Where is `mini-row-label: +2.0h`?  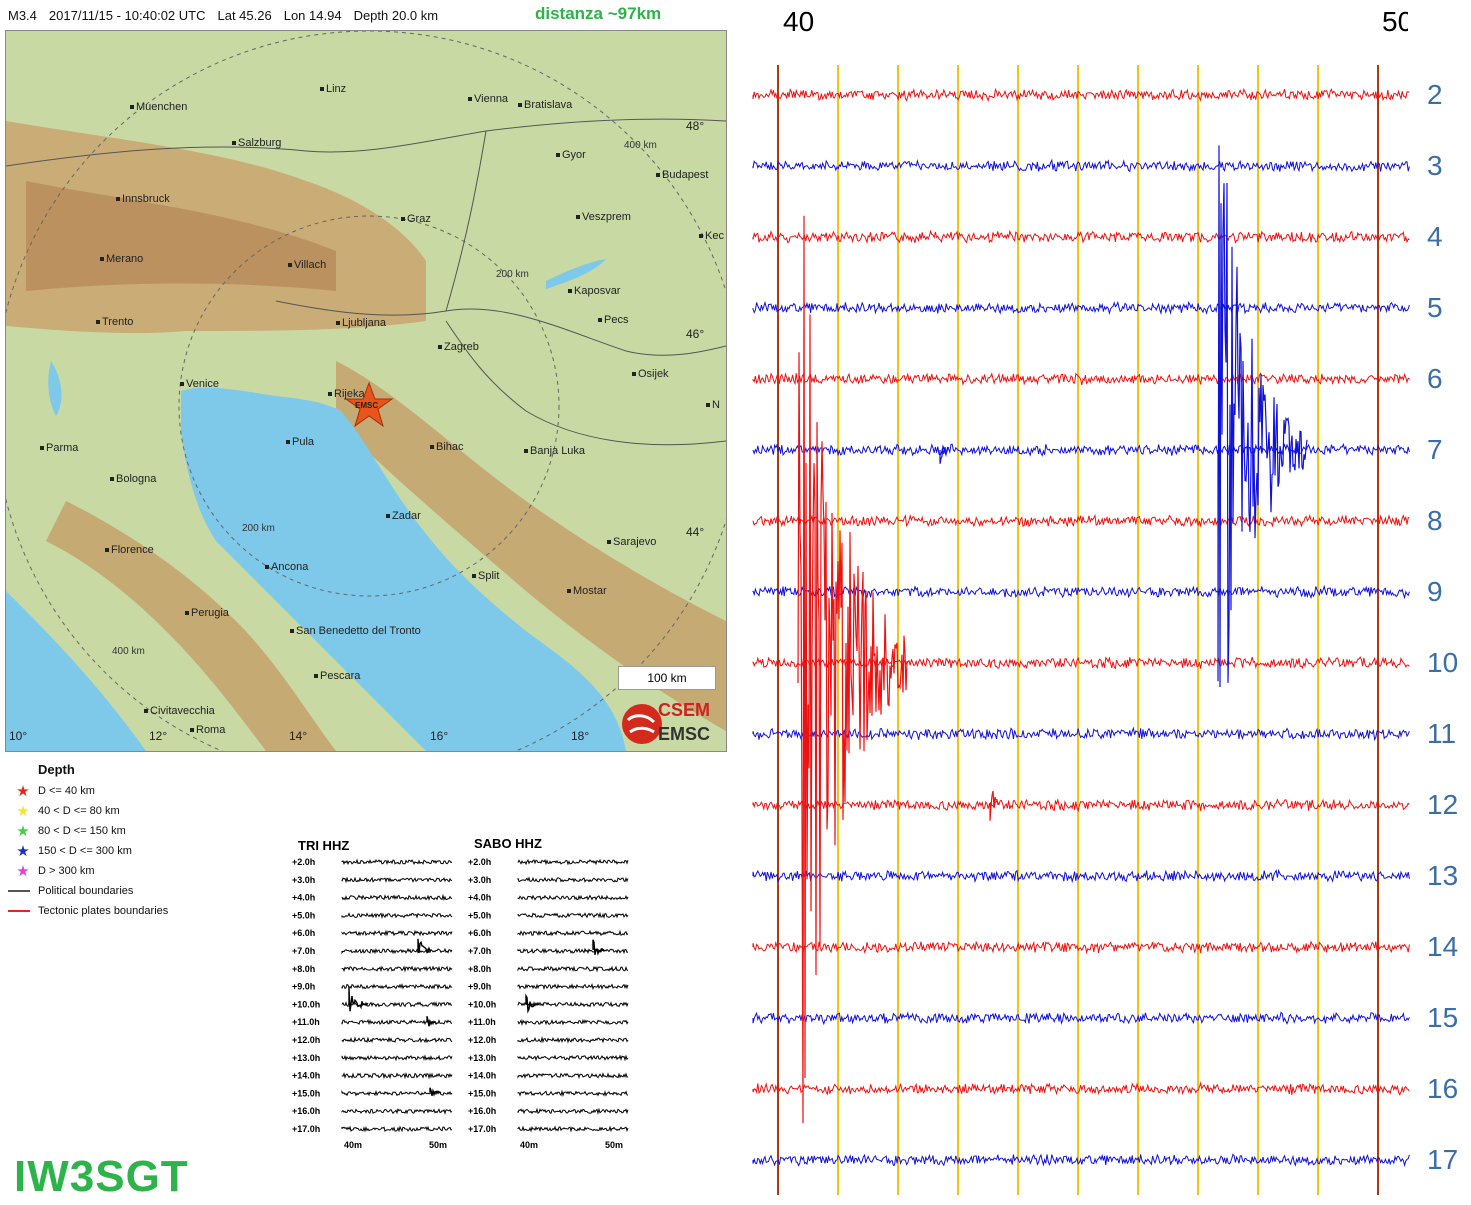 mini-row-label: +2.0h is located at coordinates (303, 862).